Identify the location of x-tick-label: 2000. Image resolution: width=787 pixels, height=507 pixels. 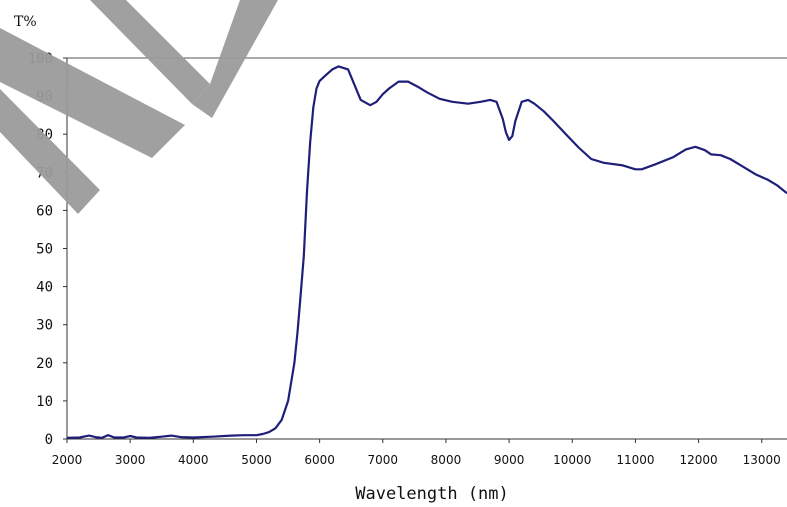
(67, 460).